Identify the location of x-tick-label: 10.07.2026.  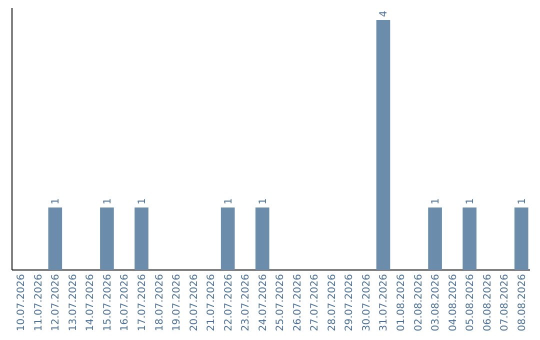
(22, 303).